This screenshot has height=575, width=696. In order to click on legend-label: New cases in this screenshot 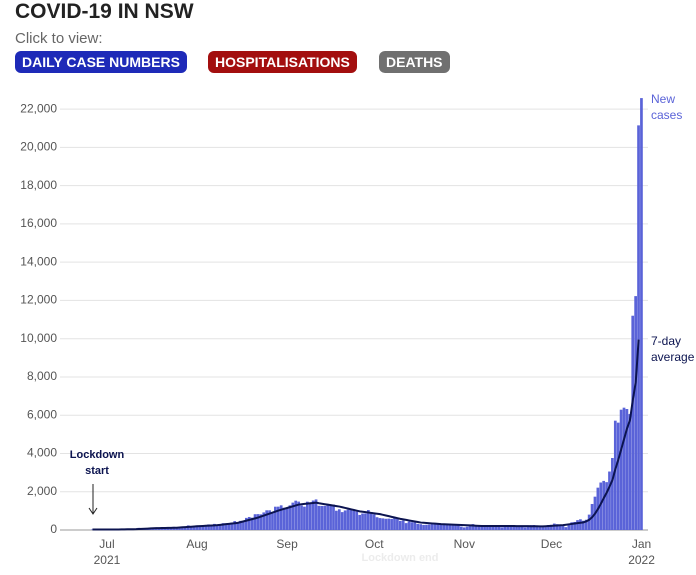, I will do `click(666, 107)`.